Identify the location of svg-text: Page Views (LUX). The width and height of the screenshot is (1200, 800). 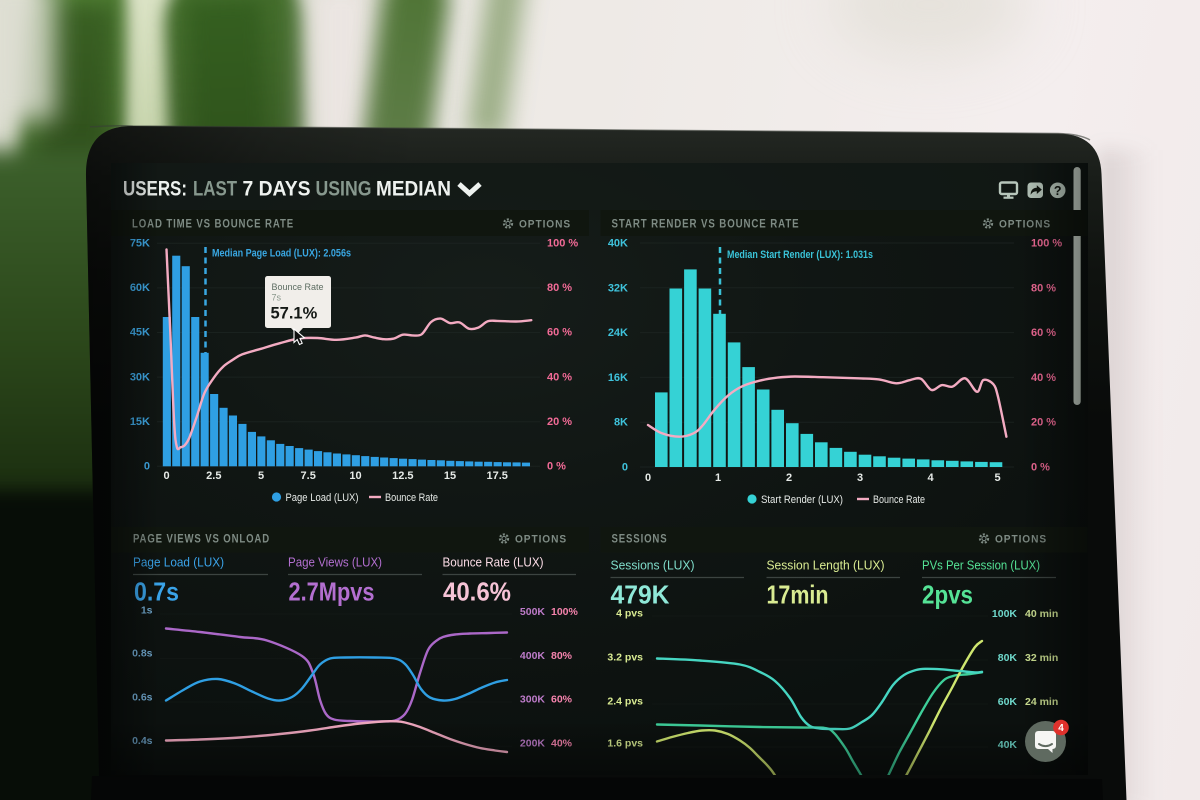
(335, 562).